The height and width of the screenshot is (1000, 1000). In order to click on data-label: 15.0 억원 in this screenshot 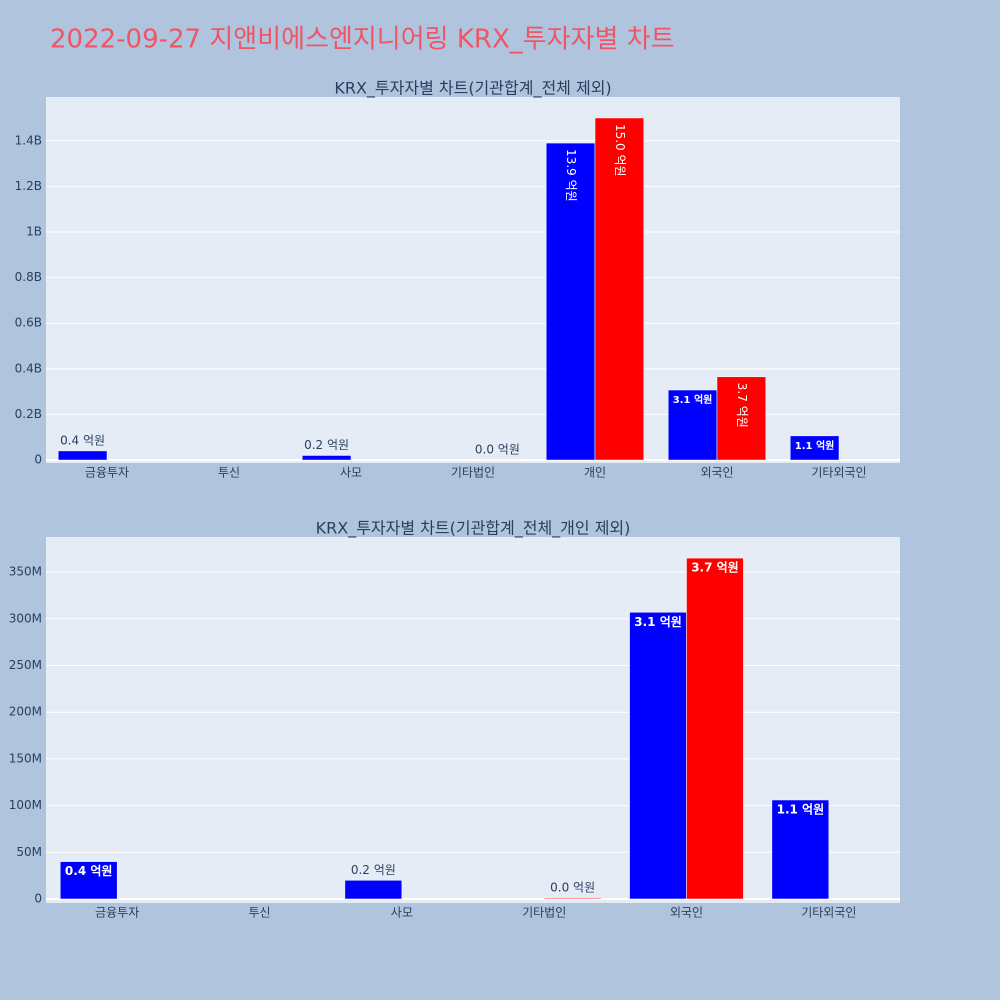, I will do `click(620, 150)`.